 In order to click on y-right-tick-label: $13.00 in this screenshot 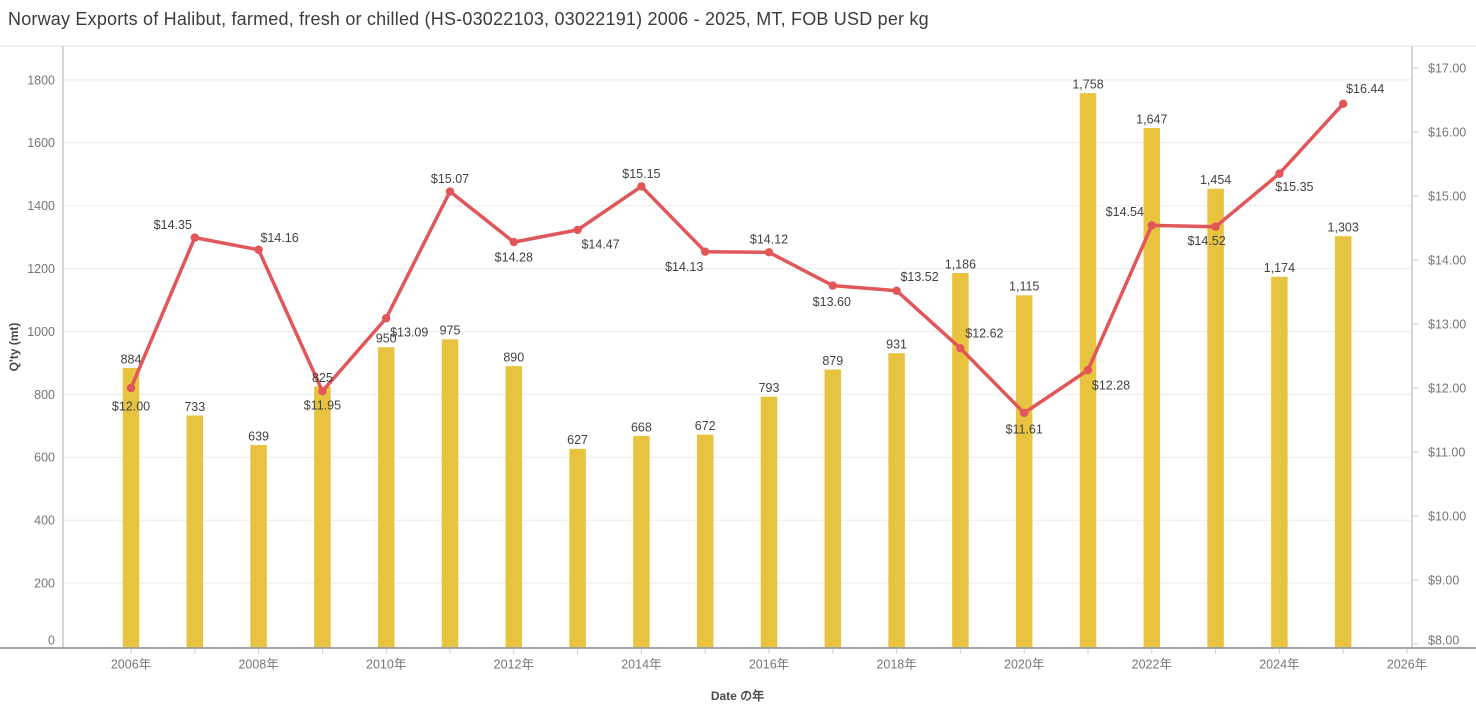, I will do `click(1447, 324)`.